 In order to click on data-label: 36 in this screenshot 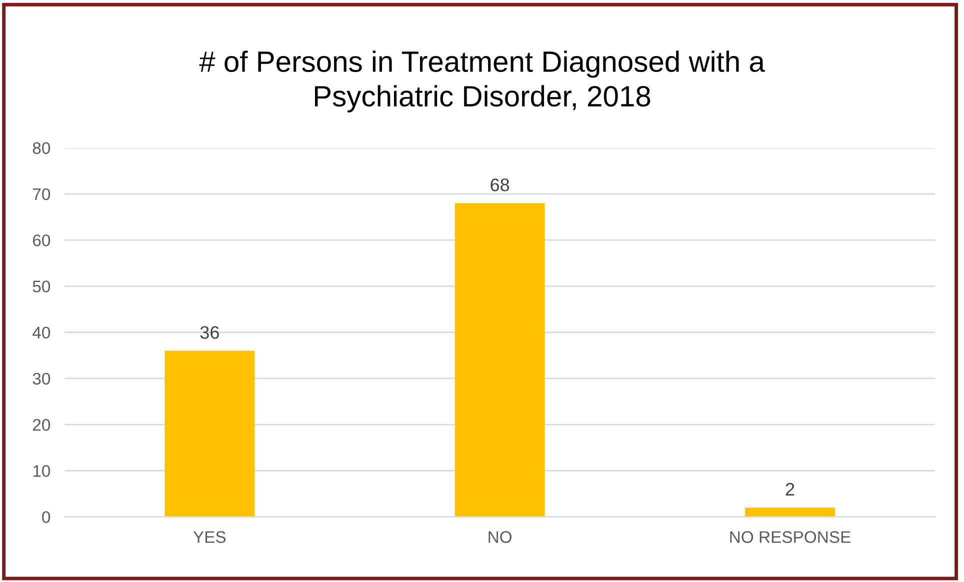, I will do `click(209, 332)`.